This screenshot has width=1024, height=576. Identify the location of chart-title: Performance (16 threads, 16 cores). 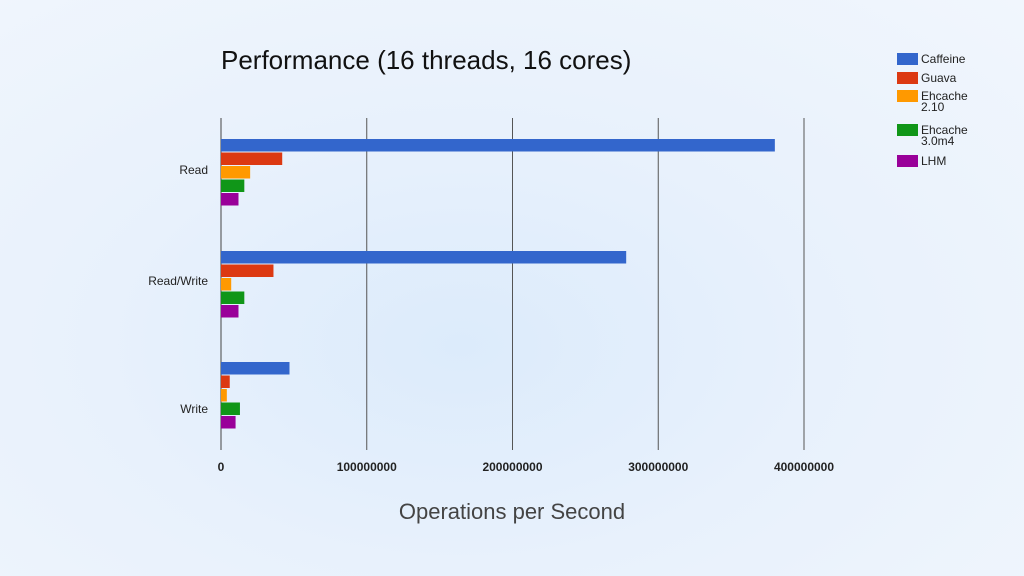
(426, 60).